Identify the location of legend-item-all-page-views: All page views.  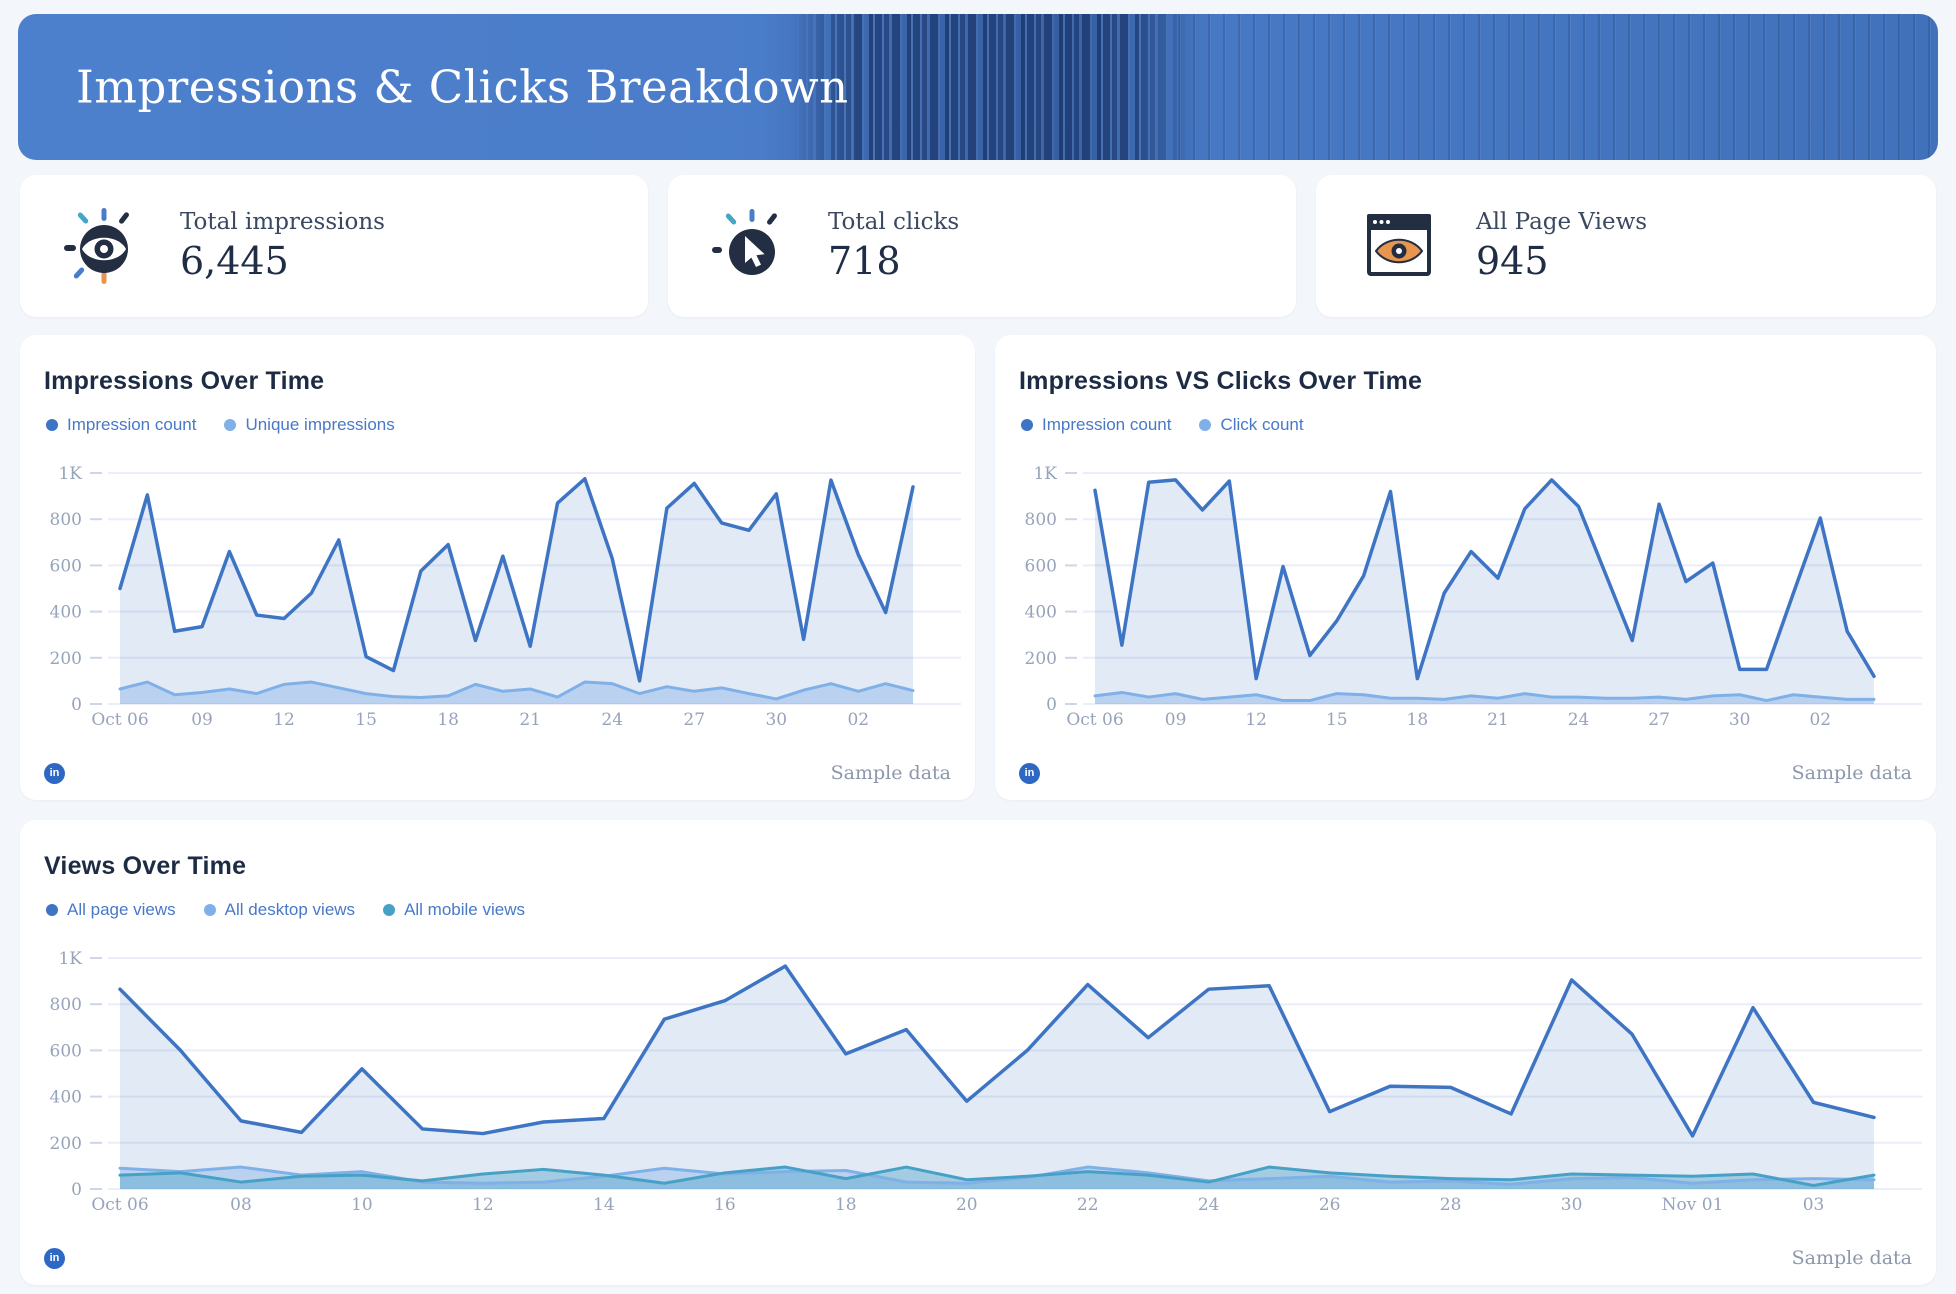
(111, 910).